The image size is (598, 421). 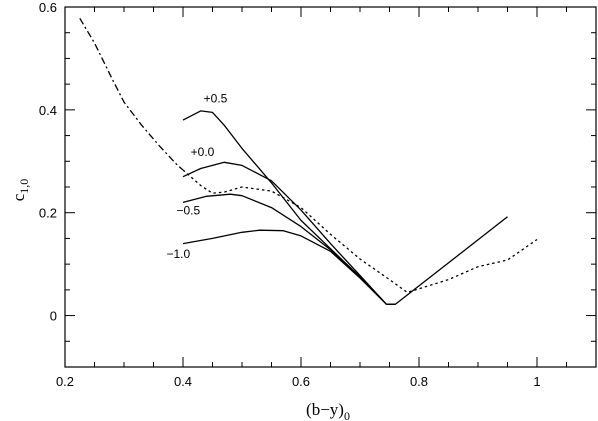 I want to click on x-tick-label: 0.4, so click(x=183, y=381).